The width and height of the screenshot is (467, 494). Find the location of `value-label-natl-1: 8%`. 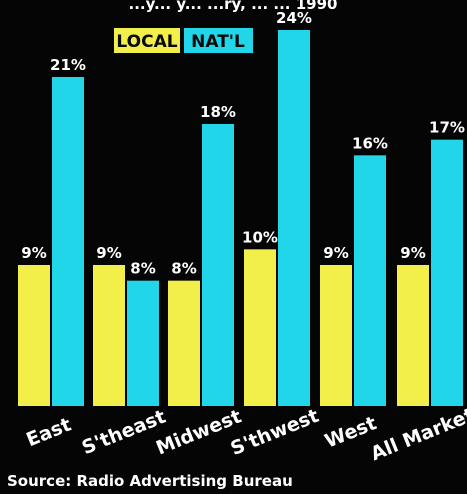

value-label-natl-1: 8% is located at coordinates (142, 269).